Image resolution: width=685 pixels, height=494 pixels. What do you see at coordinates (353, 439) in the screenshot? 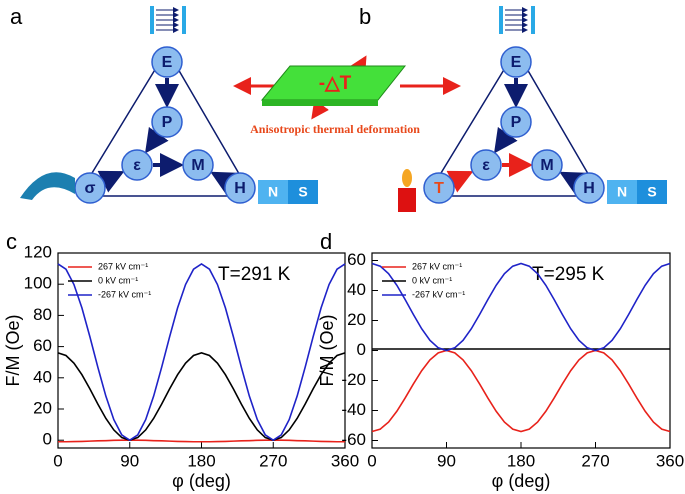
I see `y-tick-label: -60` at bounding box center [353, 439].